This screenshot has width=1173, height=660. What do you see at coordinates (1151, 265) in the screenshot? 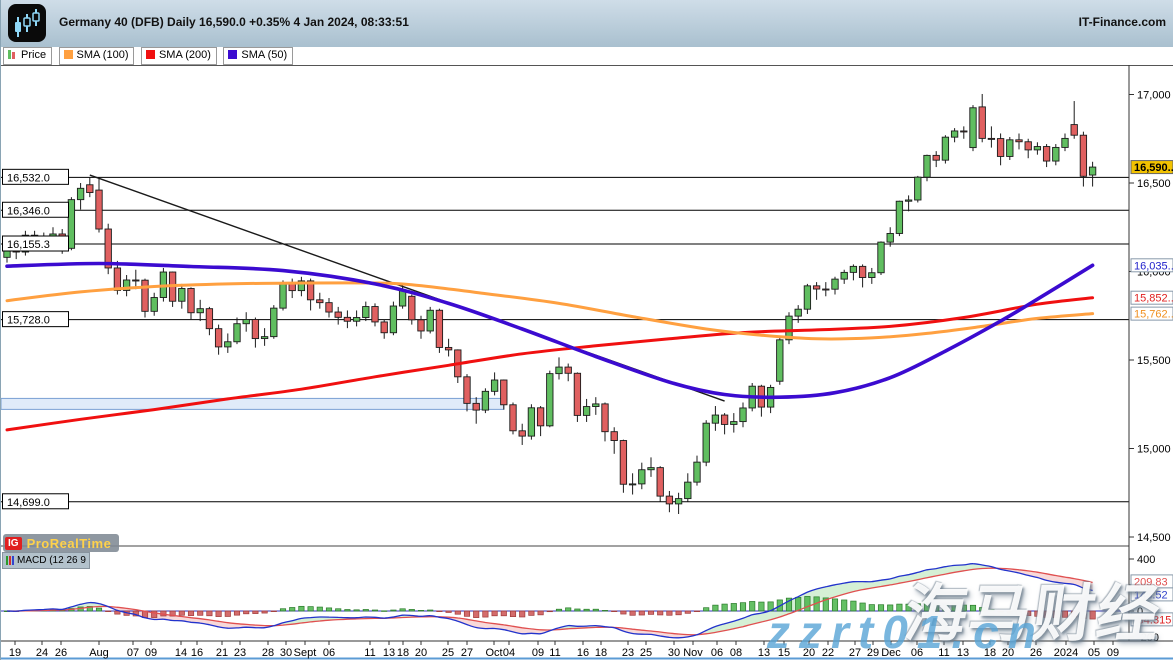
I see `current-sma50-label-box` at bounding box center [1151, 265].